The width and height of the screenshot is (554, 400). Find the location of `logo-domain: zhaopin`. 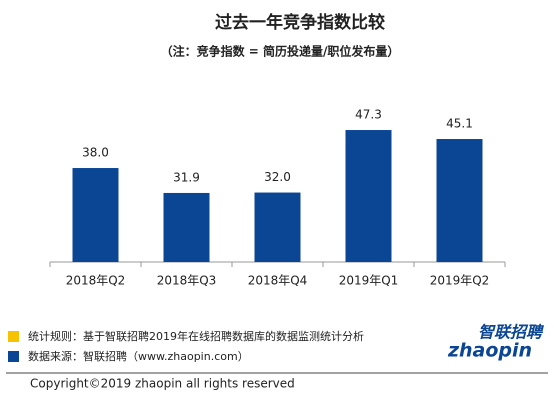

logo-domain: zhaopin is located at coordinates (489, 351).